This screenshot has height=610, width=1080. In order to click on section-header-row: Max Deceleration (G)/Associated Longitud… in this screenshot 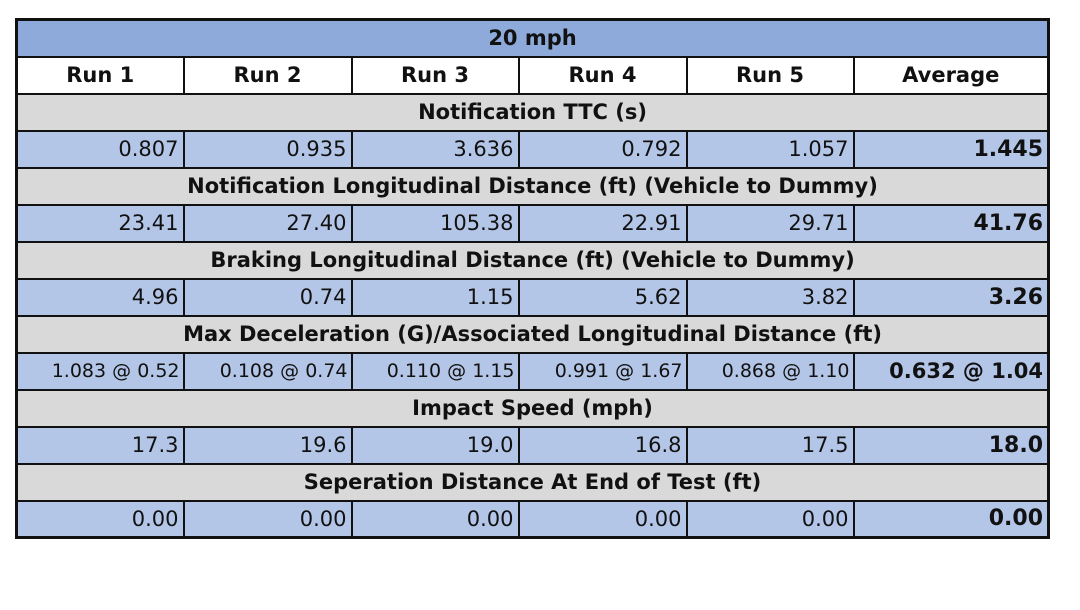, I will do `click(532, 334)`.